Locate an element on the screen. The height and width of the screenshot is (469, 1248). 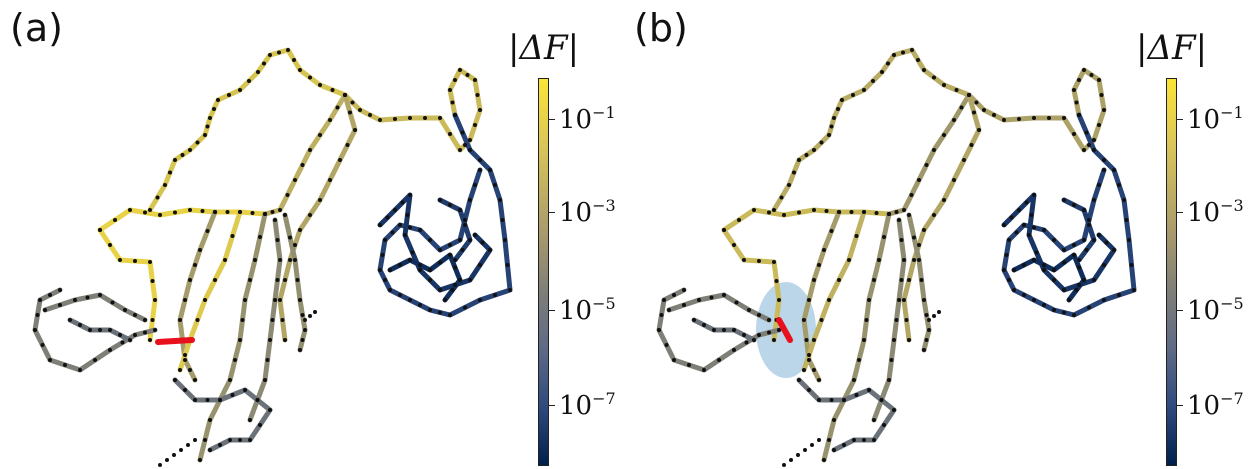
colorbar-tick-label: 10−5 is located at coordinates (1215, 310).